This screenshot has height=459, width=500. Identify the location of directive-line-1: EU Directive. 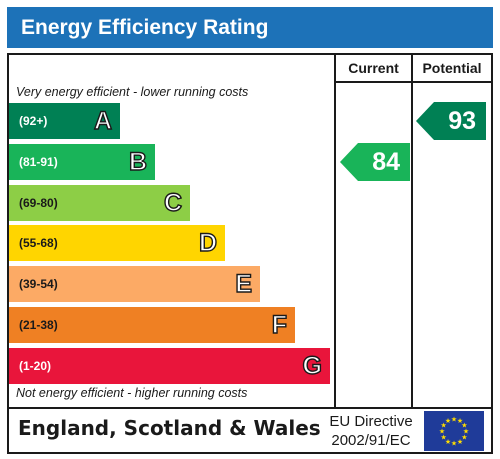
(371, 421).